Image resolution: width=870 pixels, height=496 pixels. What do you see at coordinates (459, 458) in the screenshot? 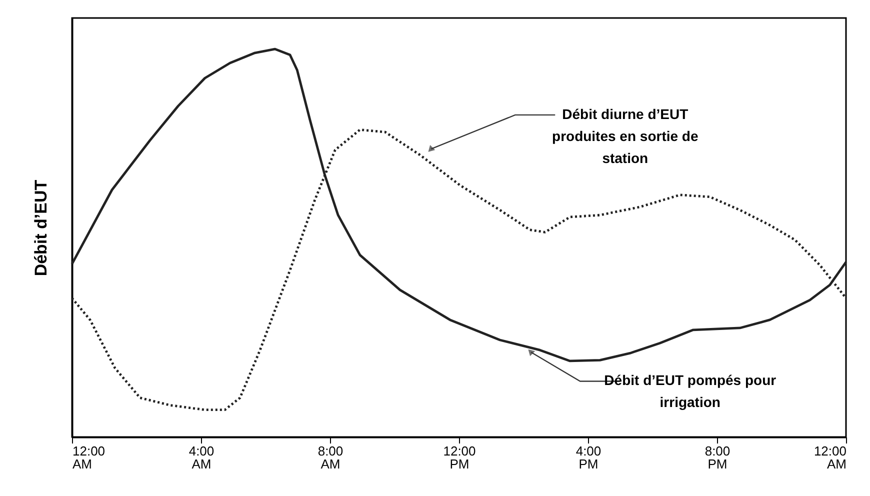
I see `x-tick-label: 12:00 PM` at bounding box center [459, 458].